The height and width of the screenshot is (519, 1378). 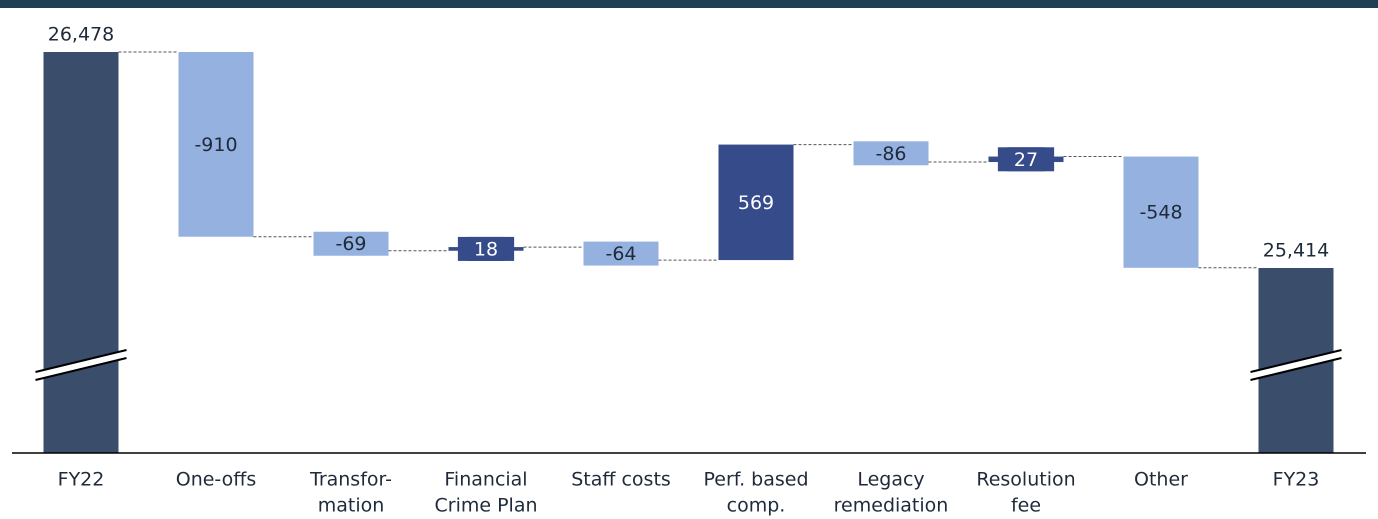 I want to click on x-tick-label: Other, so click(x=1161, y=480).